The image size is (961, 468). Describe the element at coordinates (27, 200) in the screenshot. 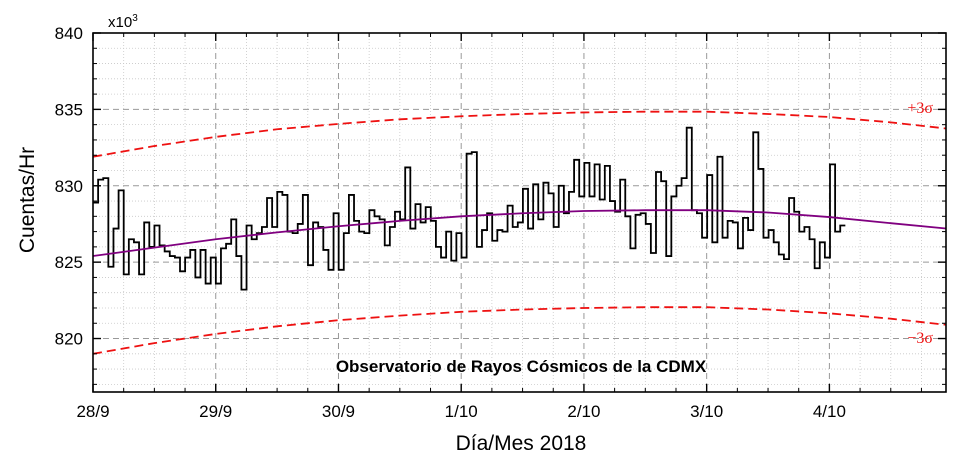

I see `y-axis-label: Cuentas/Hr` at that location.